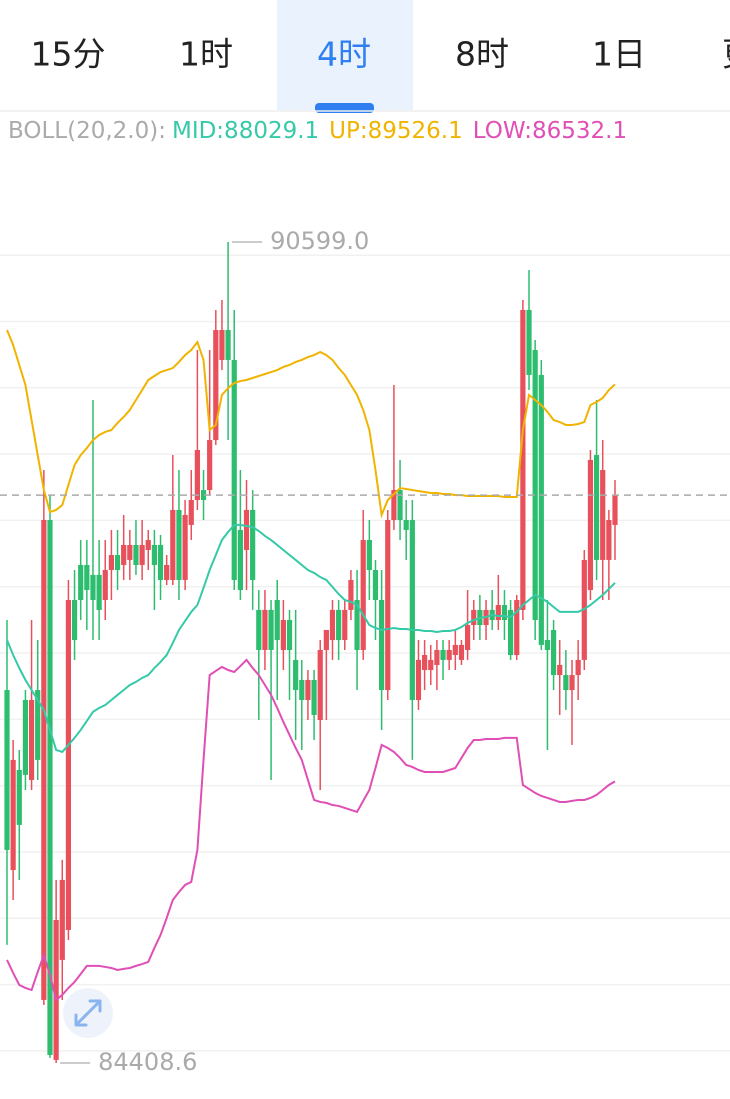  I want to click on tab-active: 4时, so click(344, 54).